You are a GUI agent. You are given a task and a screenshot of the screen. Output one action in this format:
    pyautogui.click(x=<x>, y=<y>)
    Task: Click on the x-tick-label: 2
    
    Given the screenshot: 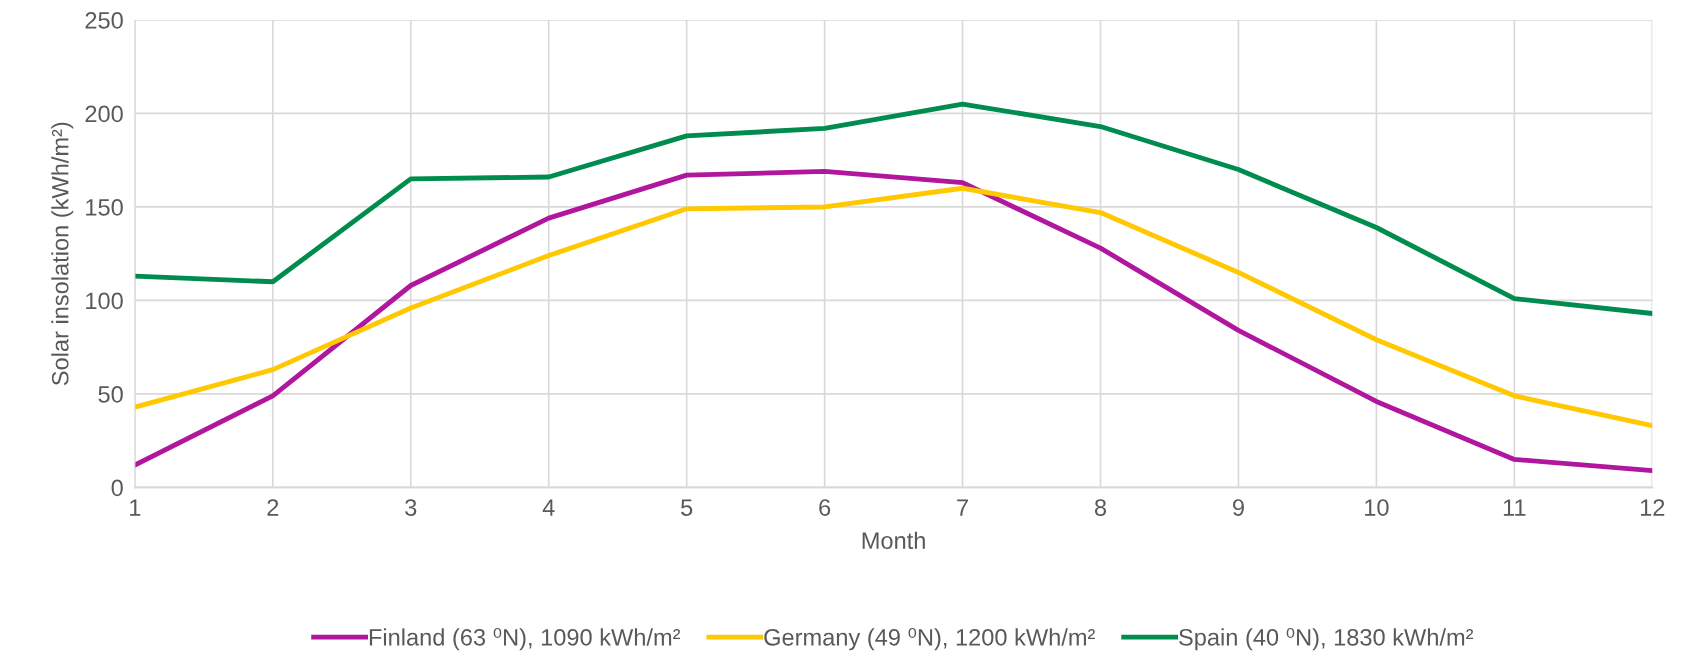 What is the action you would take?
    pyautogui.click(x=273, y=507)
    